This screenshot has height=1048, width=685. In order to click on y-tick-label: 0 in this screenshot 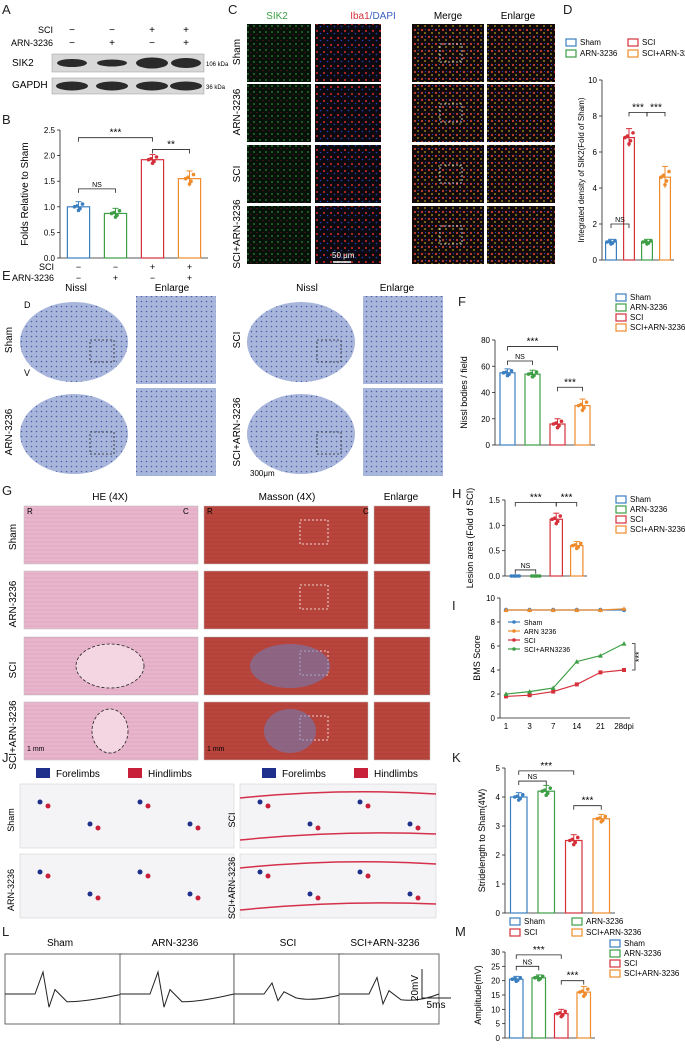, I will do `click(595, 260)`.